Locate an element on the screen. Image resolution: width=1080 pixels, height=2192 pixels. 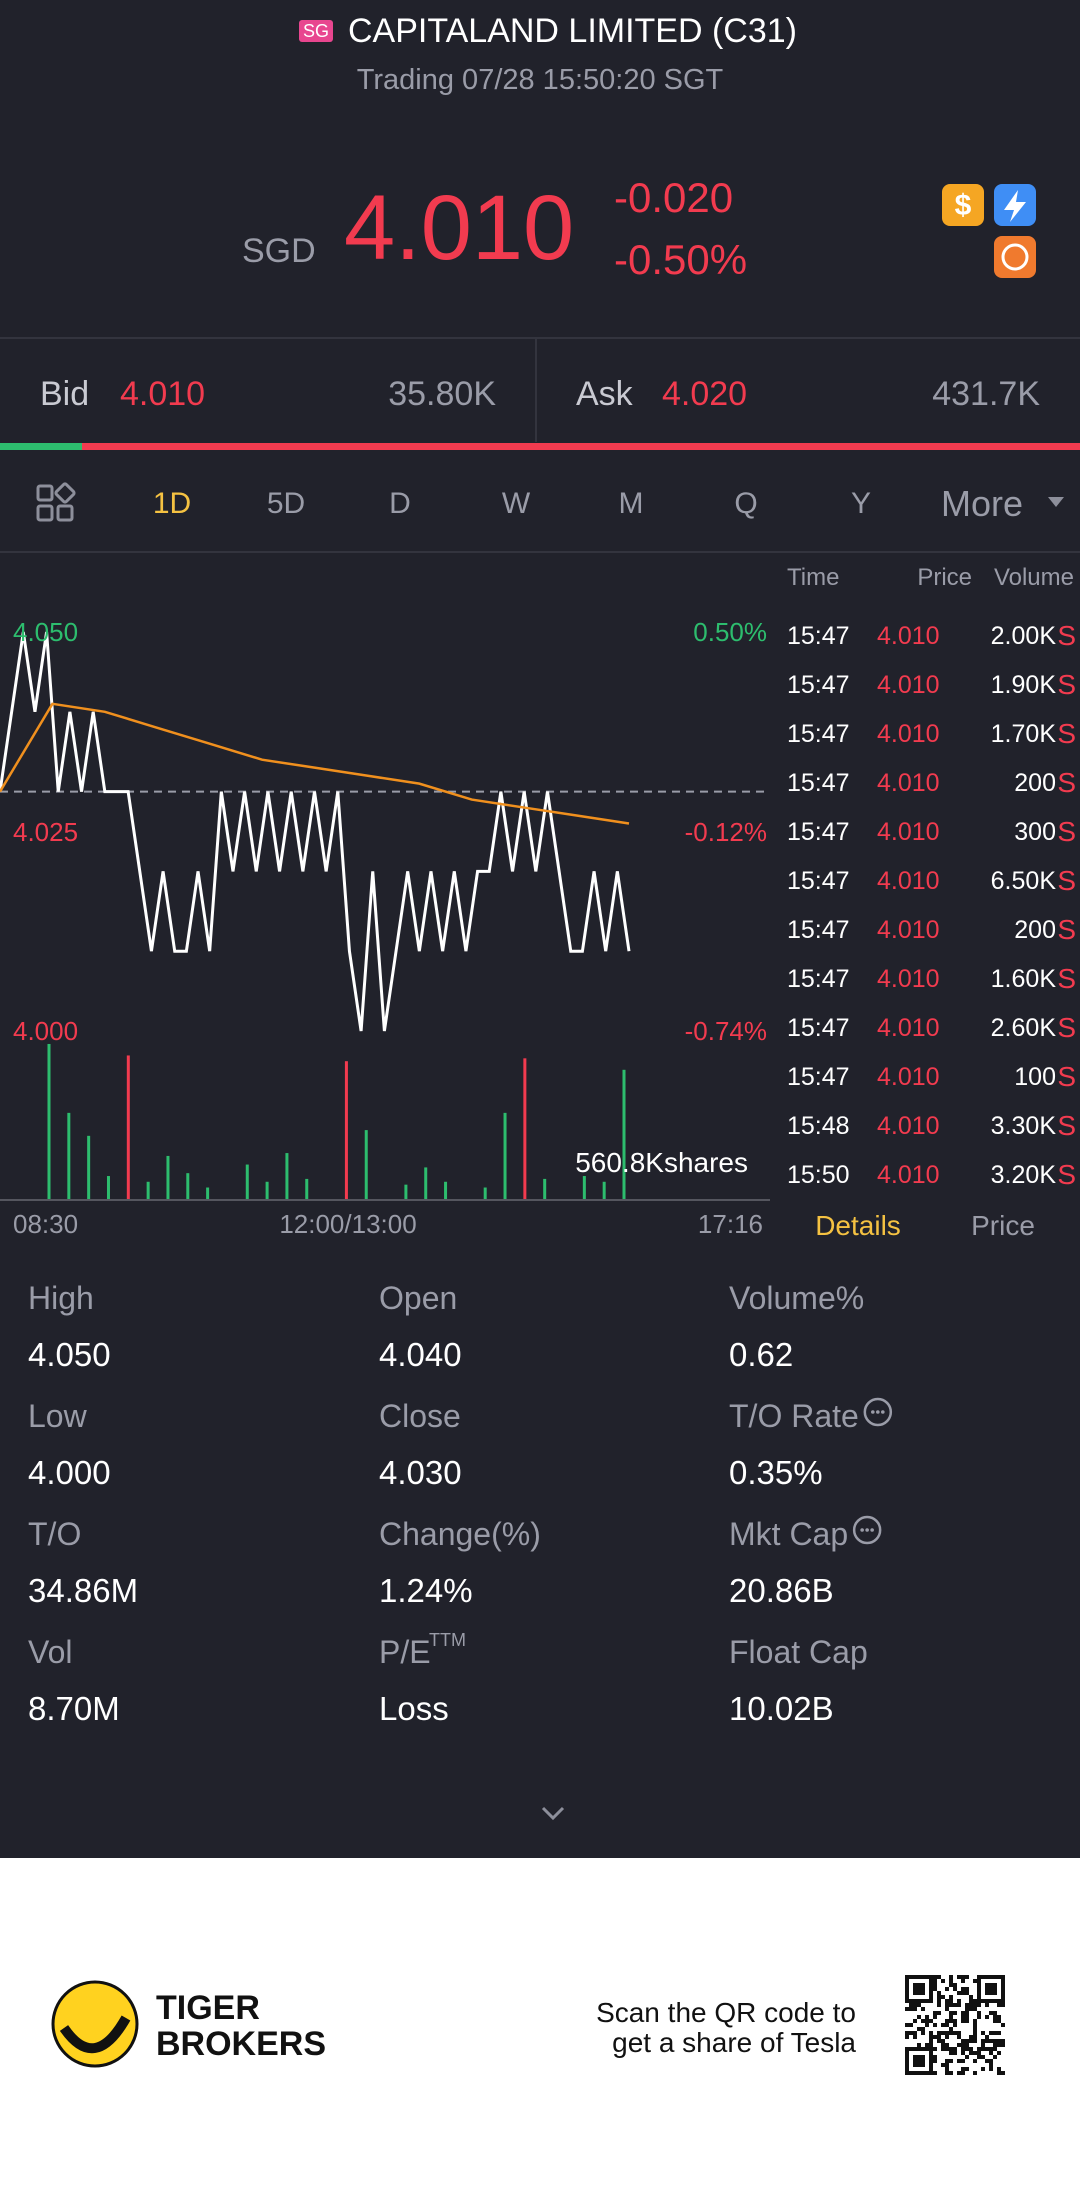
price-tab: Price is located at coordinates (1003, 1225).